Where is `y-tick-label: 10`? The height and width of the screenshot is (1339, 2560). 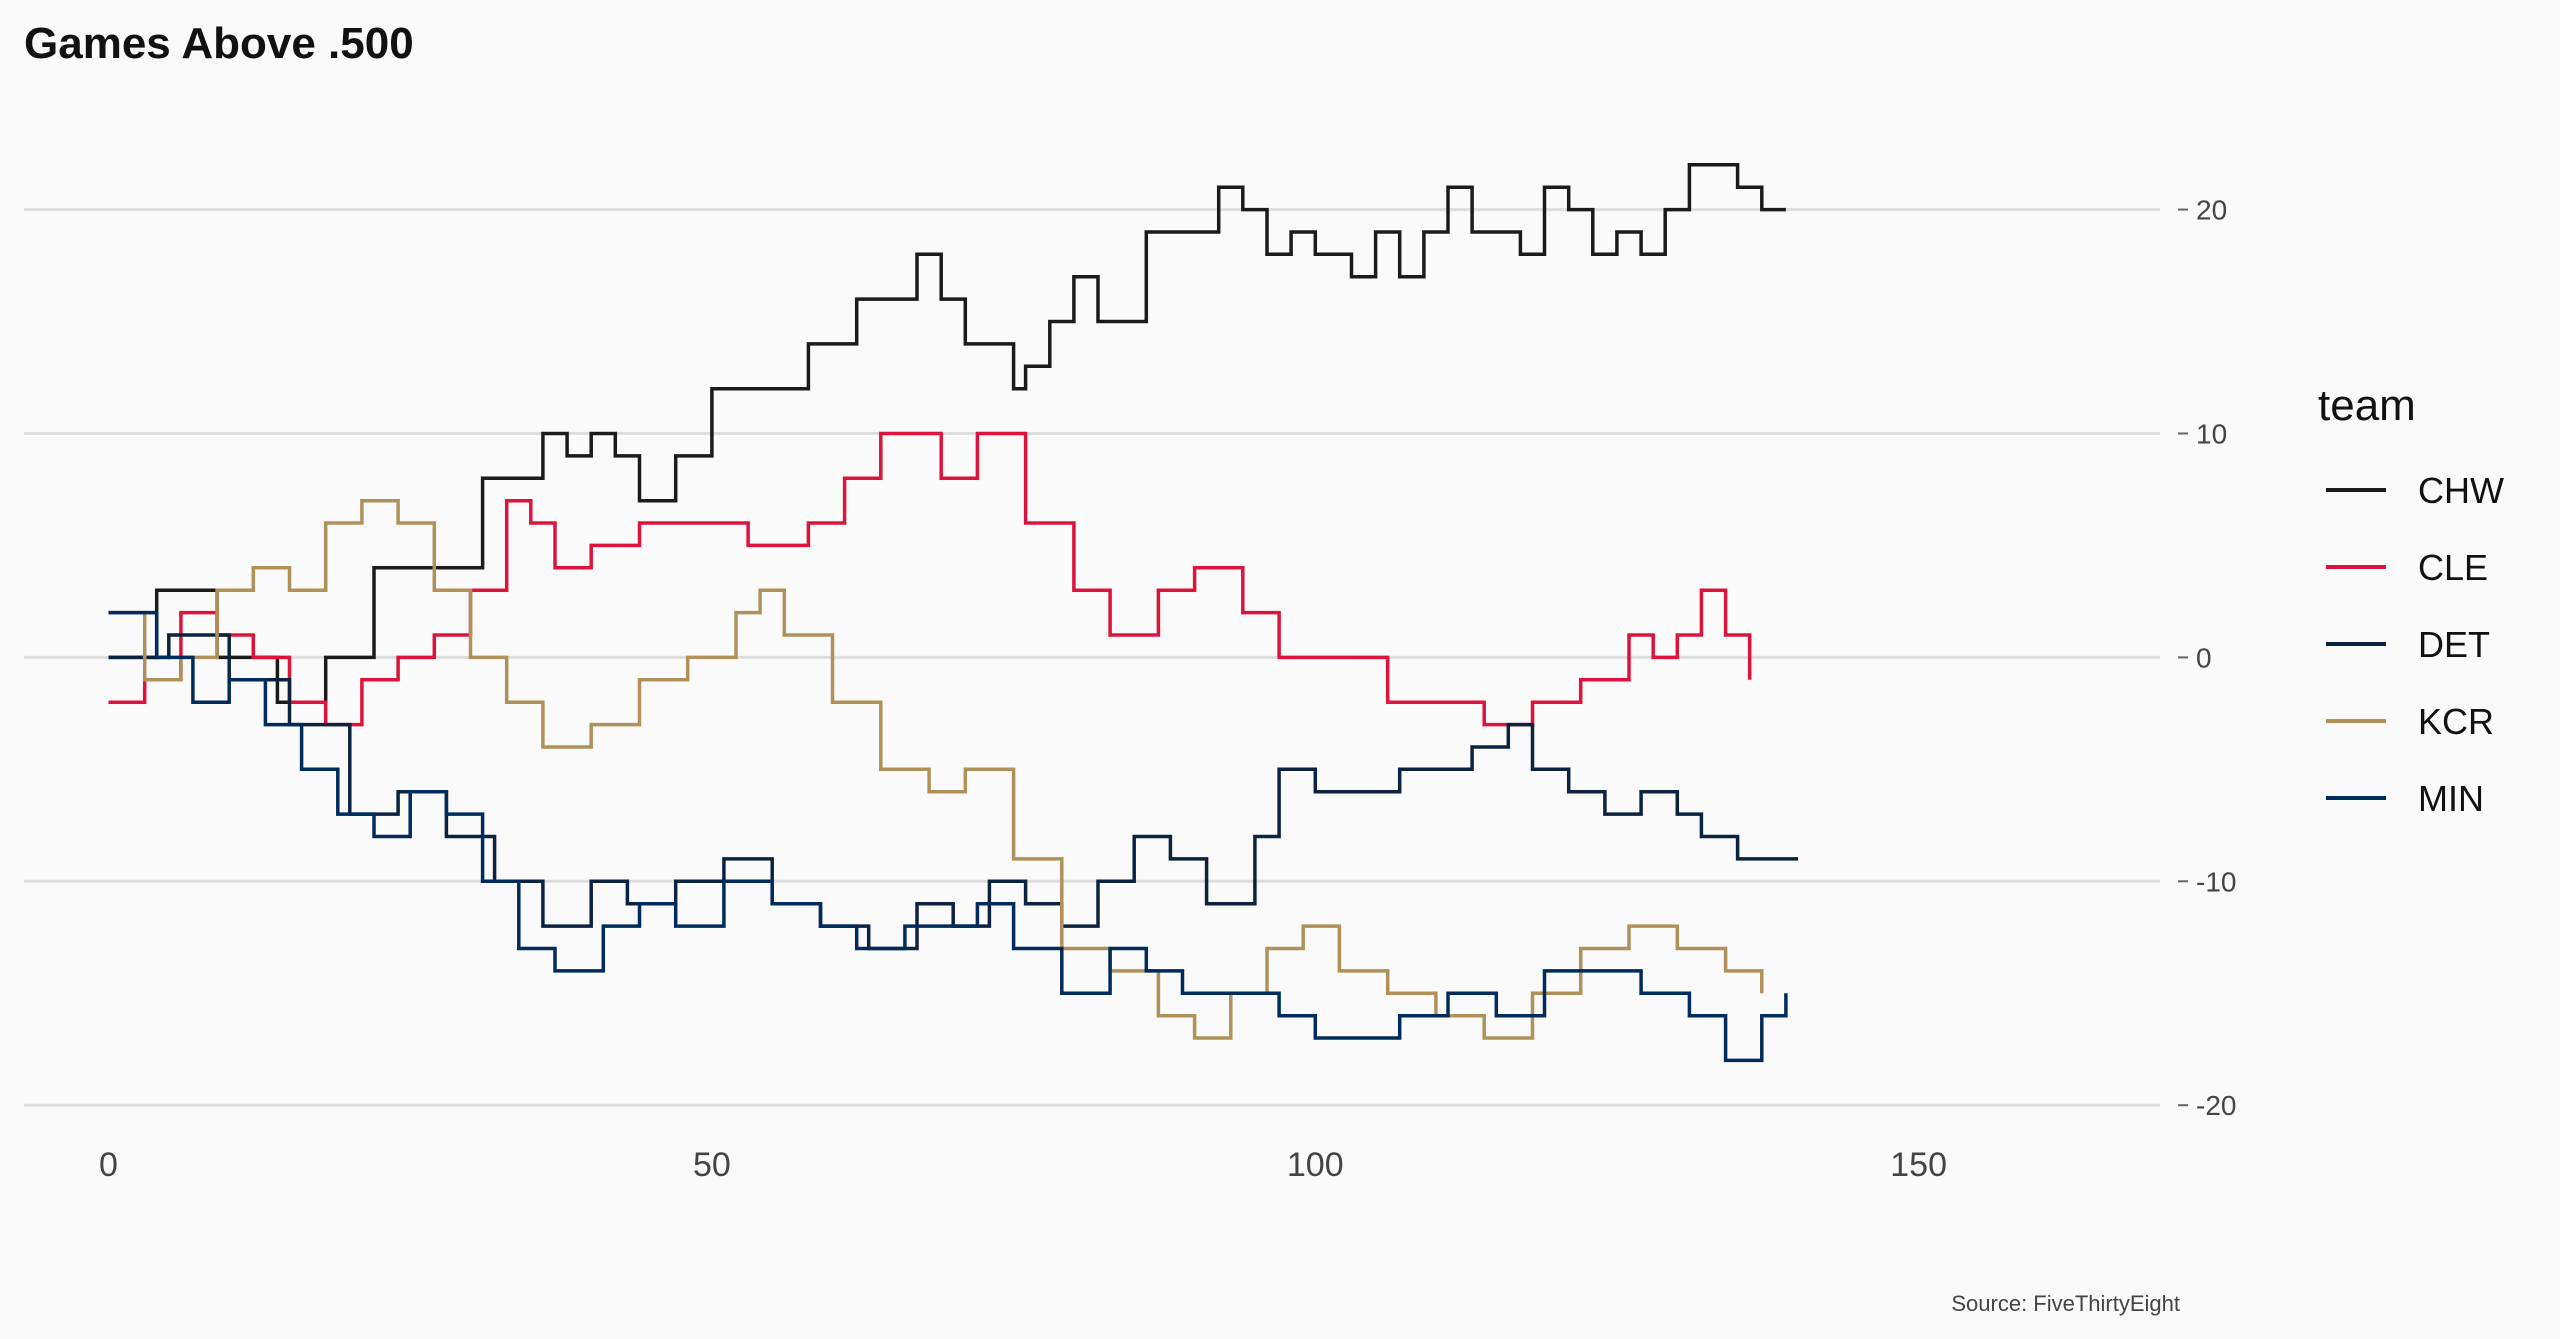
y-tick-label: 10 is located at coordinates (2211, 433).